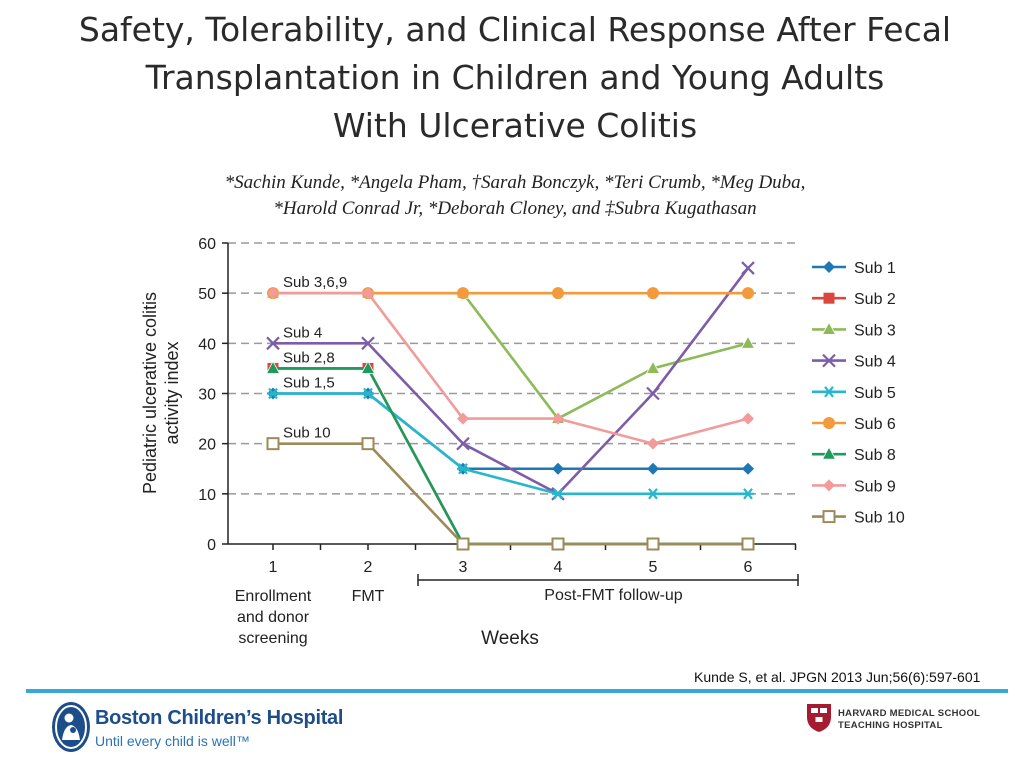 Image resolution: width=1024 pixels, height=768 pixels. Describe the element at coordinates (302, 332) in the screenshot. I see `series-annotation: Sub 4` at that location.